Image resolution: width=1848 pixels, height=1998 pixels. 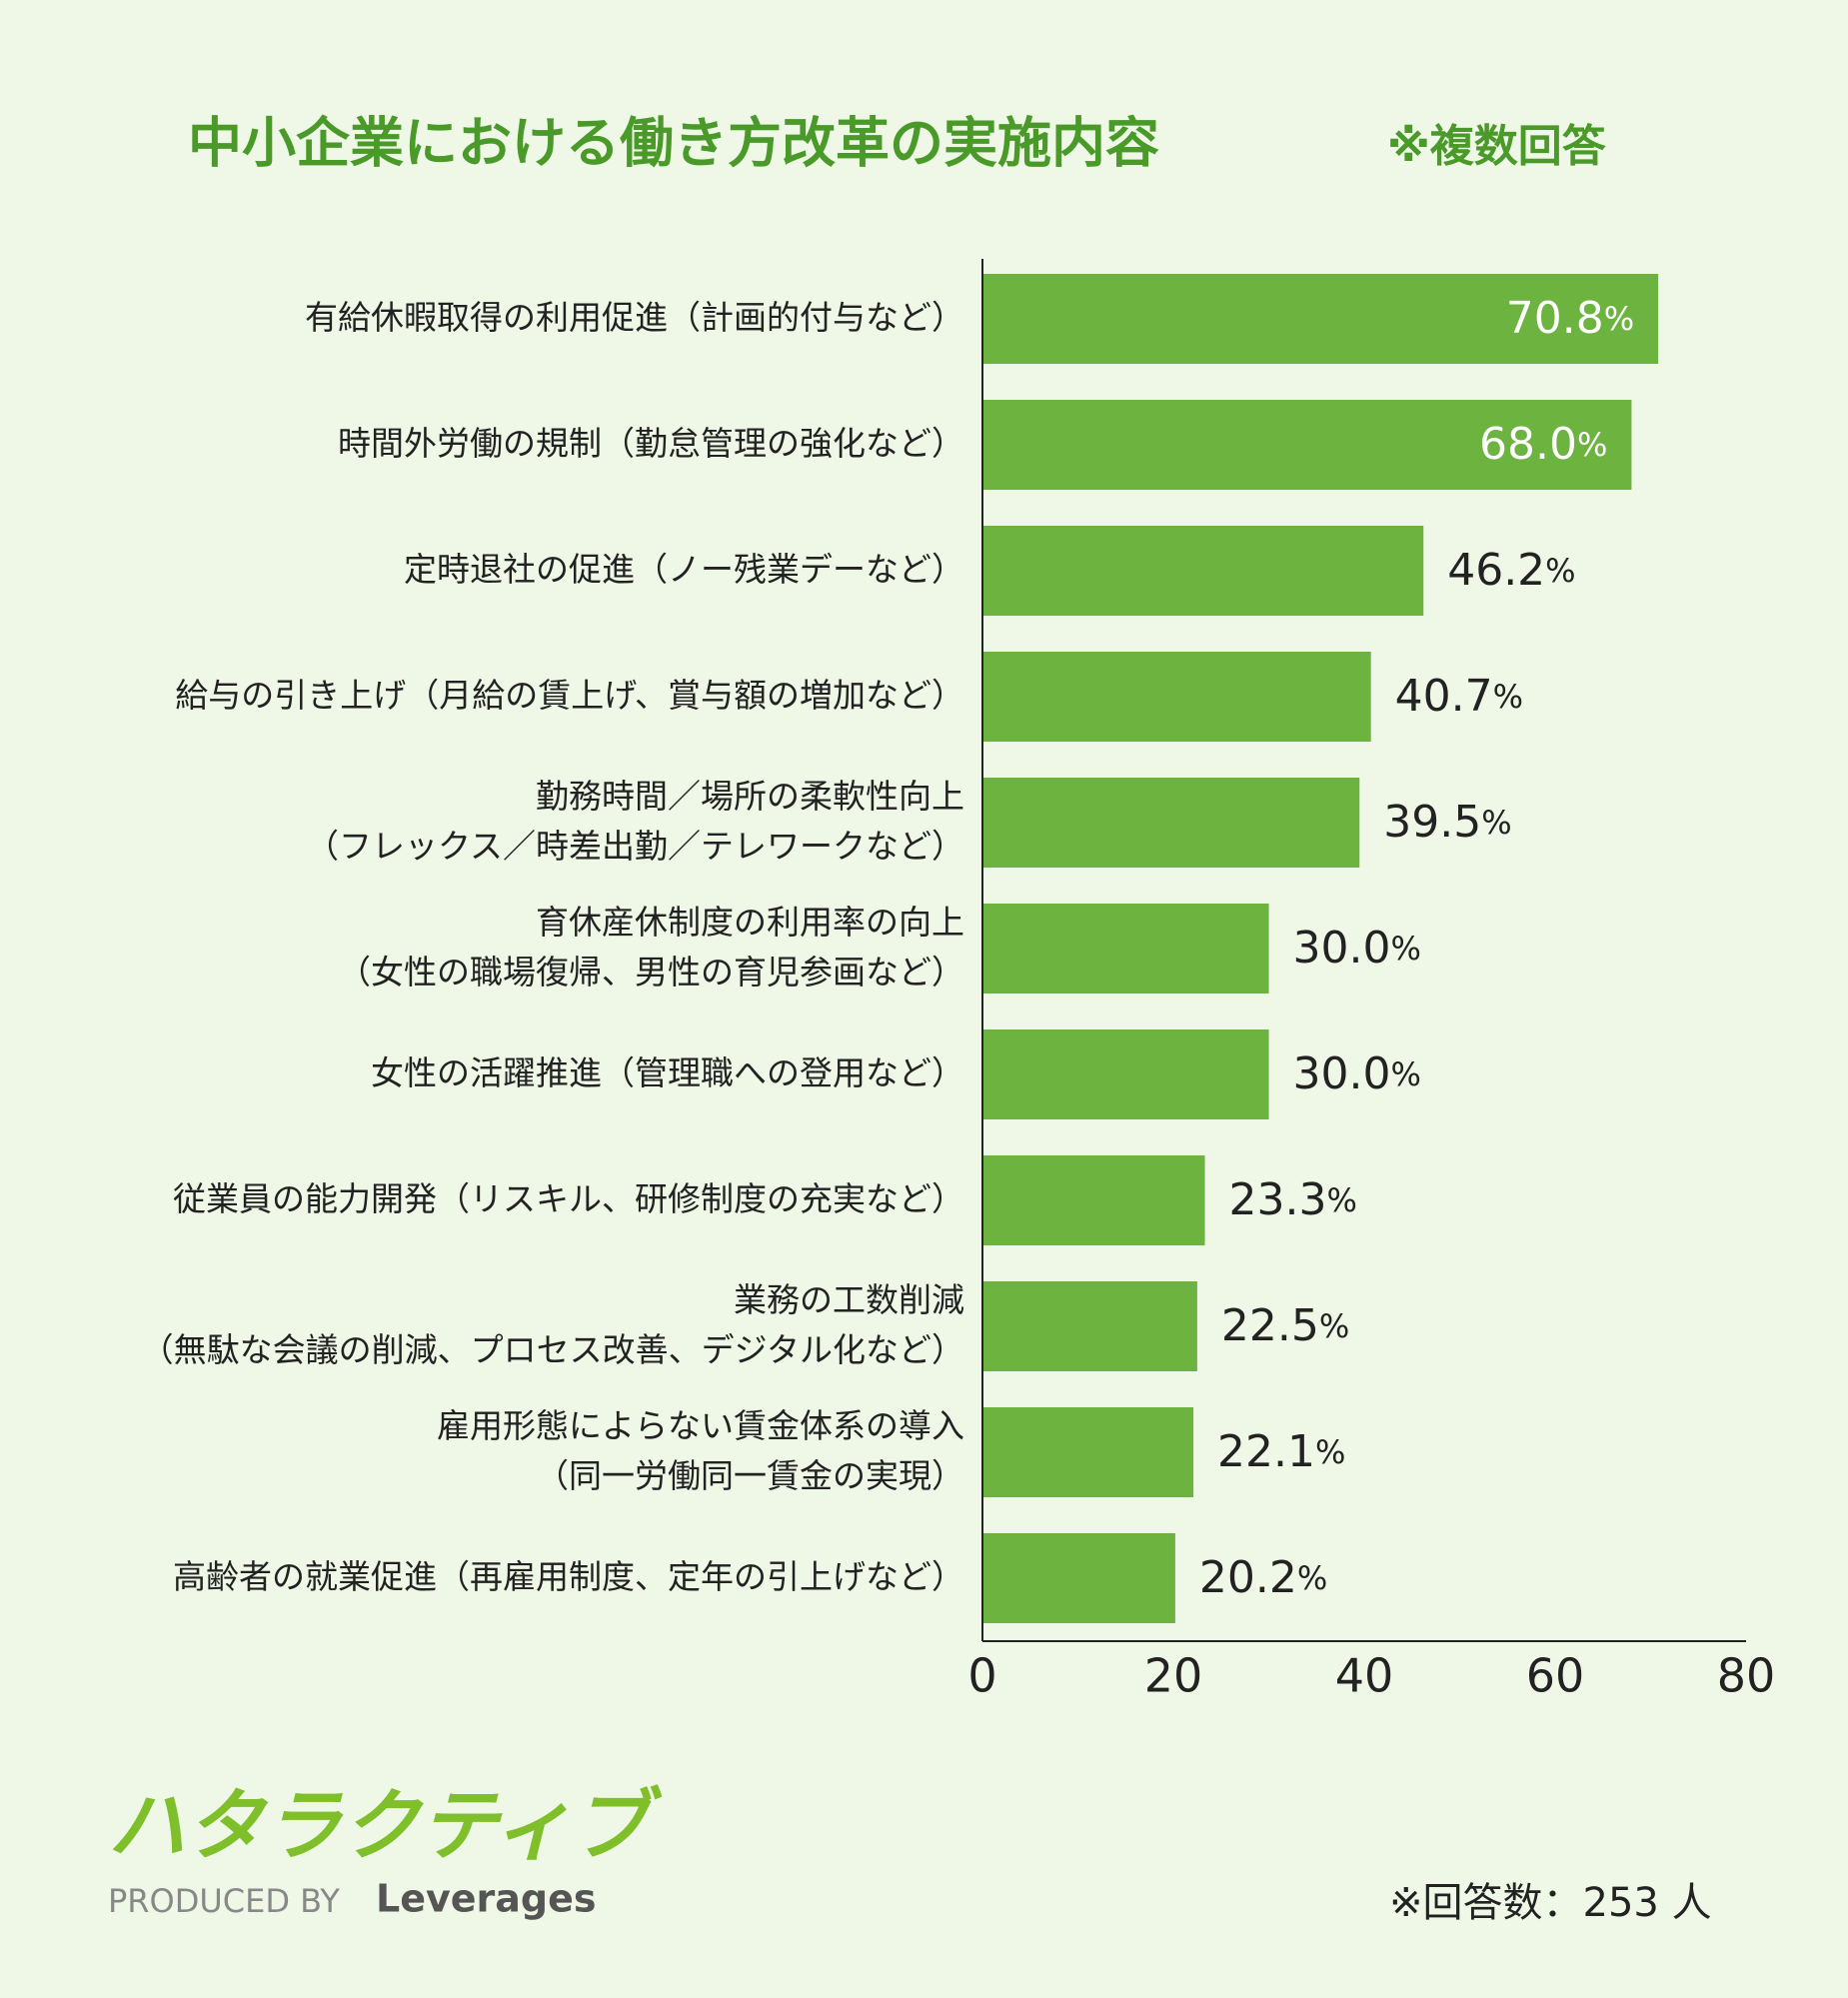 What do you see at coordinates (1365, 1676) in the screenshot?
I see `x-tick-label: 40` at bounding box center [1365, 1676].